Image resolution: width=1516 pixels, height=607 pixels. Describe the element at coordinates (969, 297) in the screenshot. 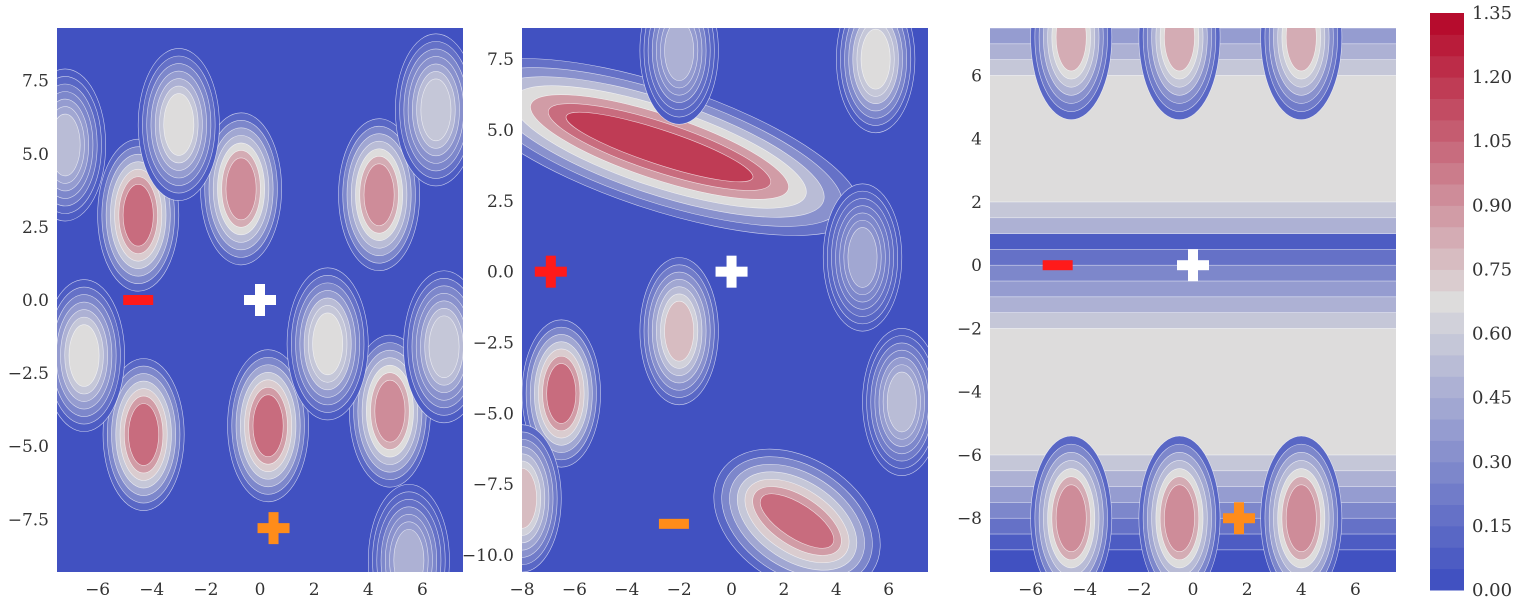

I see `right-y-axis: −8 −6 −4 −2 0 2 4 6` at that location.